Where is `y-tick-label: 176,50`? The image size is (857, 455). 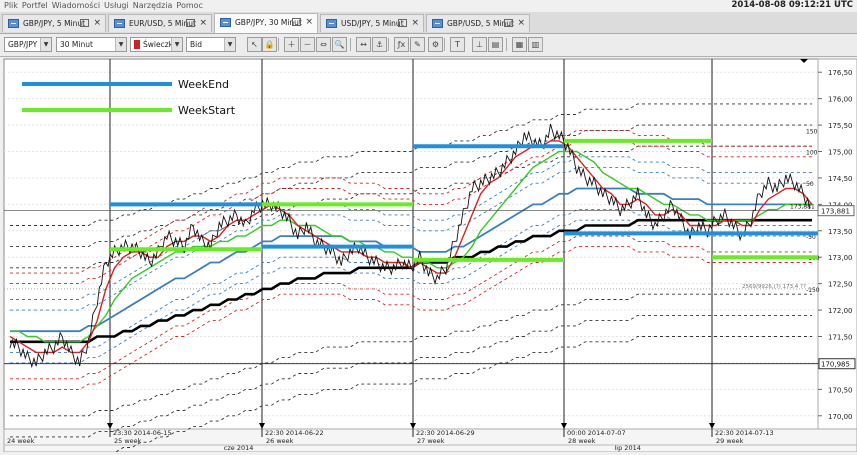
y-tick-label: 176,50 is located at coordinates (840, 73).